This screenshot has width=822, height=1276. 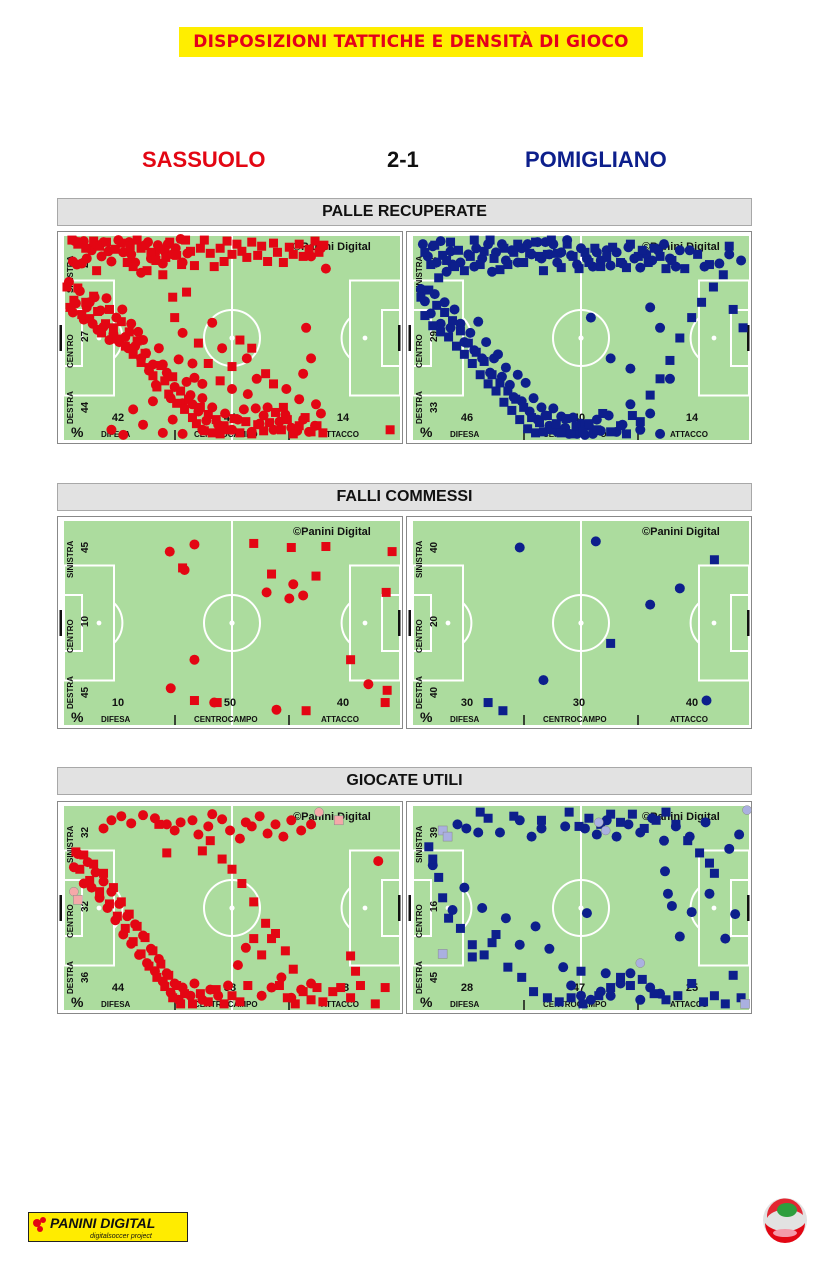 I want to click on zone-pct-attacco: 14, so click(x=692, y=418).